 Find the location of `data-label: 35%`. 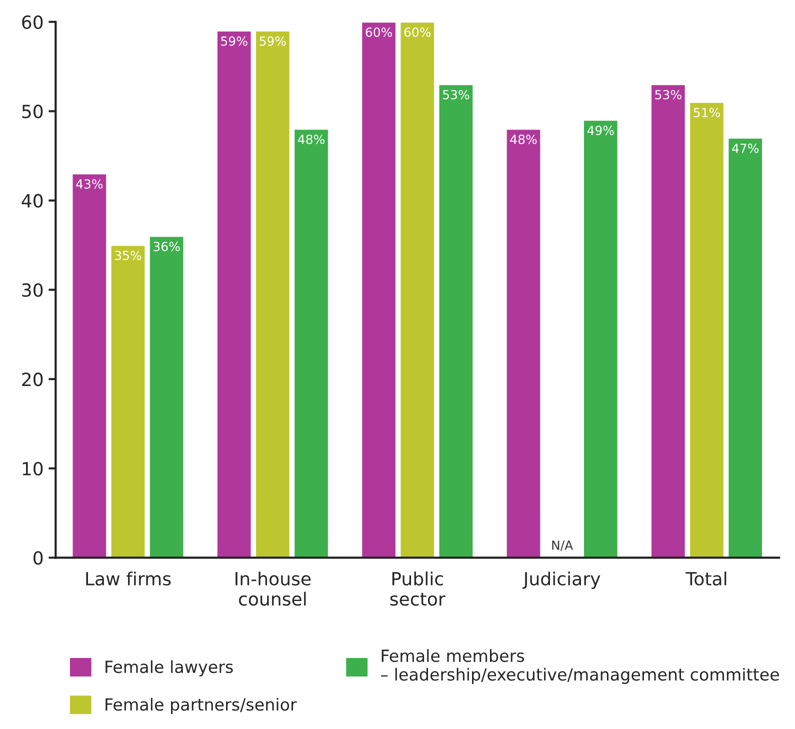

data-label: 35% is located at coordinates (128, 255).